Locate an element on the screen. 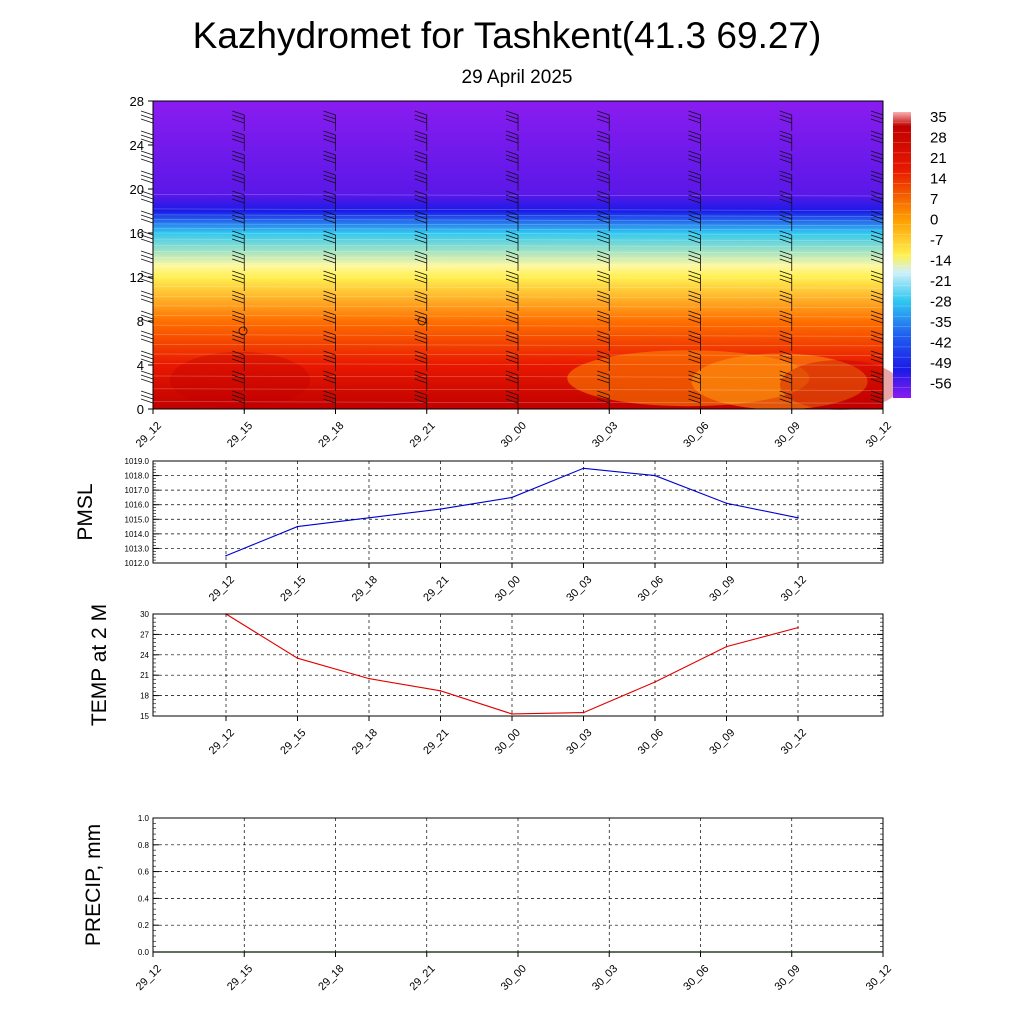 The height and width of the screenshot is (1024, 1024). y-tick-label: 28 is located at coordinates (137, 101).